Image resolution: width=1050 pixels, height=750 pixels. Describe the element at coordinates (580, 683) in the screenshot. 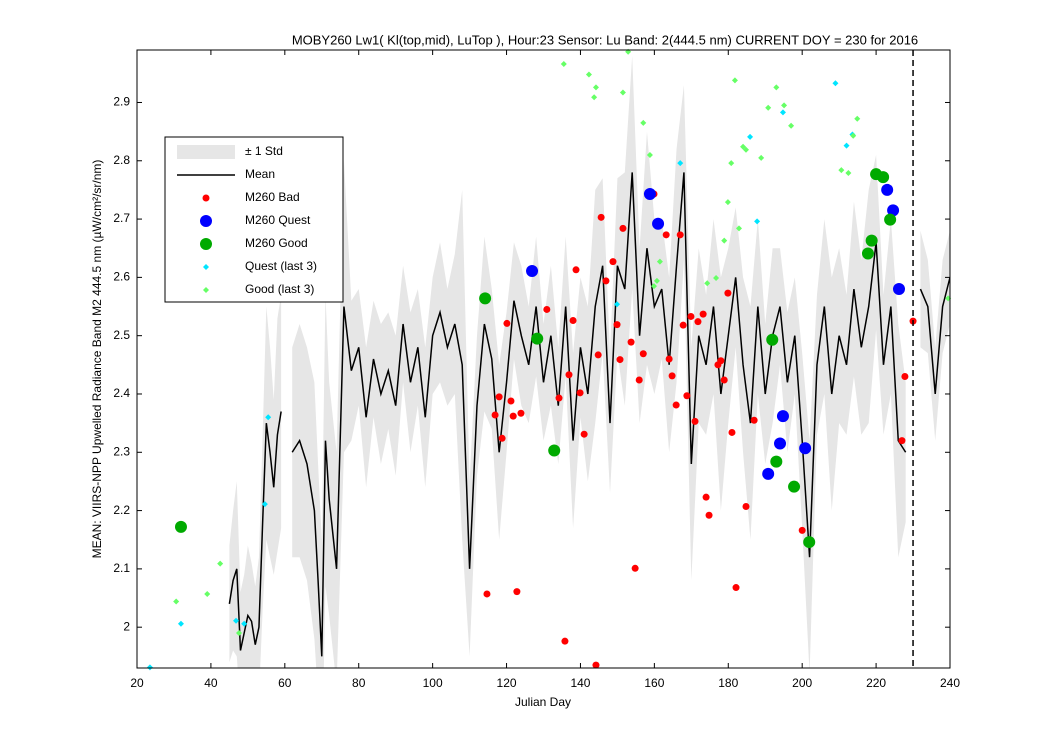

I see `x-tick-label: 140` at that location.